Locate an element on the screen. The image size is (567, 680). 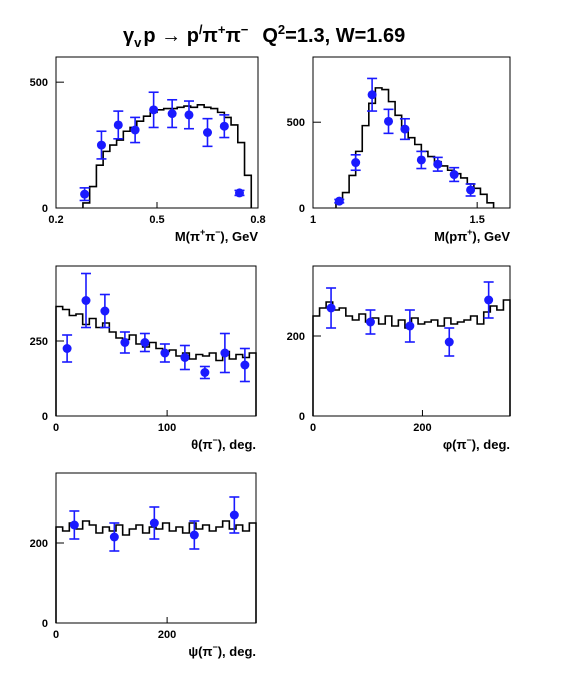
panel-mppi: 1 1.5 0 500 M(pπ+), GeV is located at coordinates (399, 150).